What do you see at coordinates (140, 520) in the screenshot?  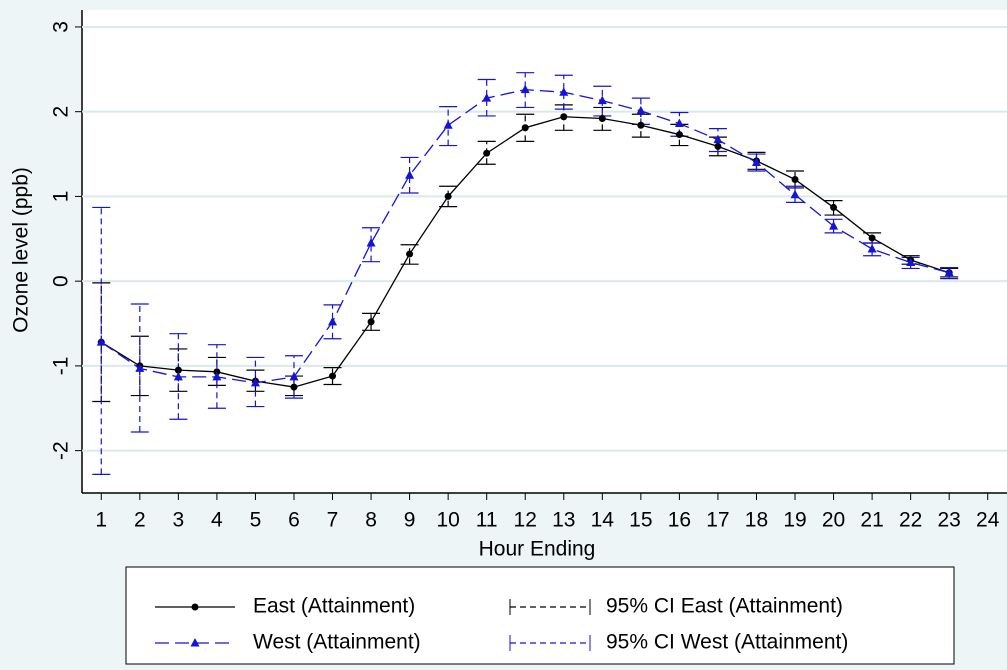 I see `x-tick-label: 2` at bounding box center [140, 520].